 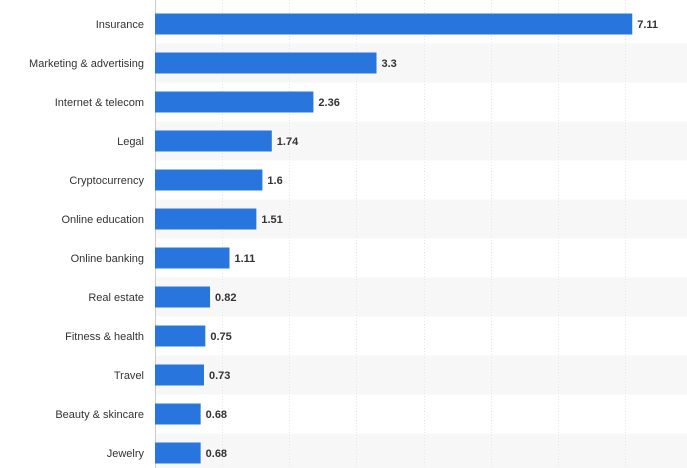 What do you see at coordinates (245, 259) in the screenshot?
I see `value-label: 1.11` at bounding box center [245, 259].